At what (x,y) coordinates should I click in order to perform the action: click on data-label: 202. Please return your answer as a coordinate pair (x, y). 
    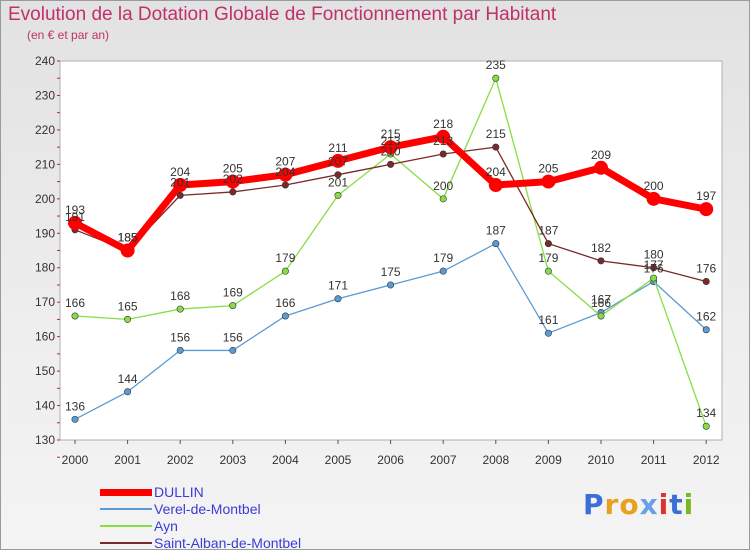
    Looking at the image, I should click on (233, 179).